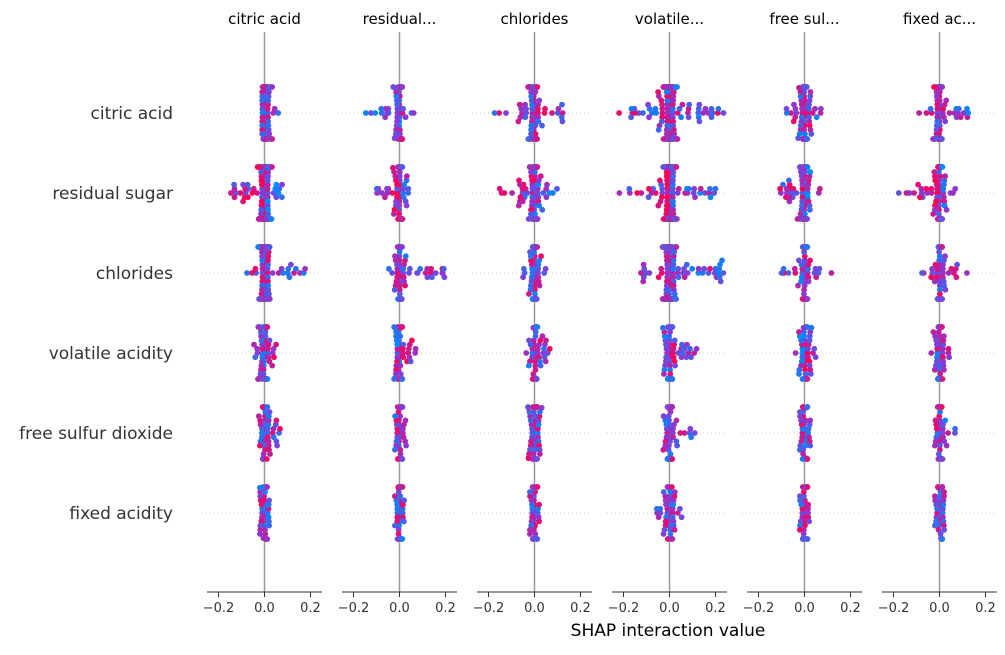  Describe the element at coordinates (445, 608) in the screenshot. I see `x-tick-label: 0.2` at that location.